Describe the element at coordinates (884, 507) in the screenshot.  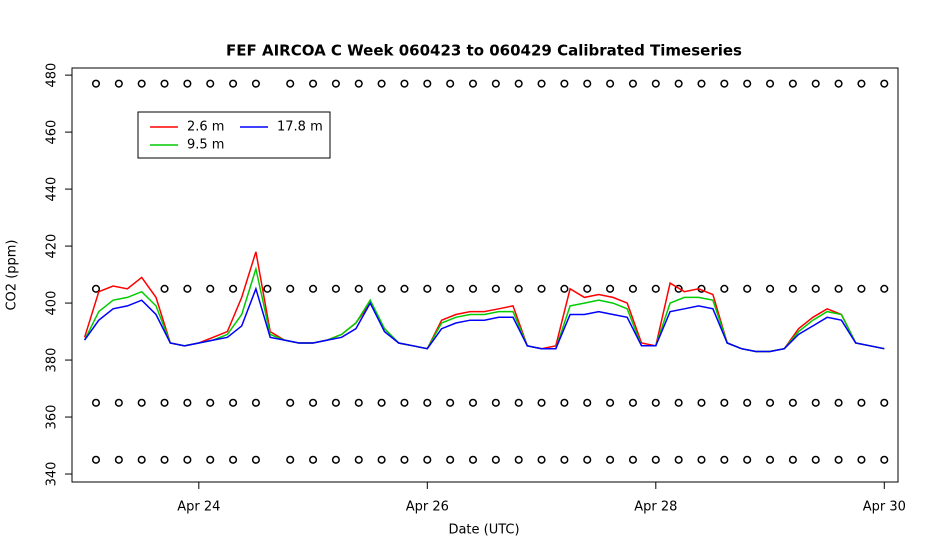
I see `x-tick-label: Apr 30` at that location.